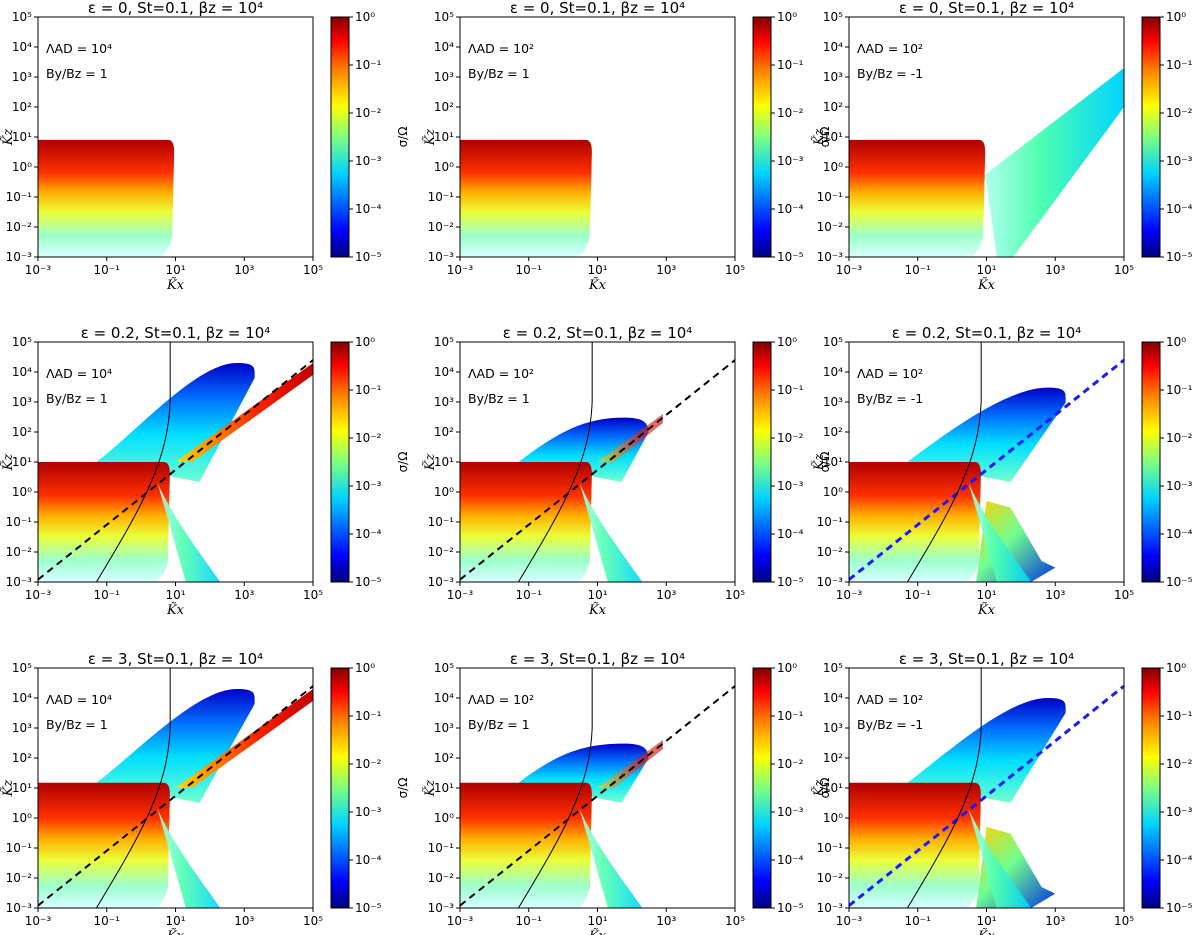 The height and width of the screenshot is (935, 1200). Describe the element at coordinates (22, 462) in the screenshot. I see `y-tick-label: 10¹` at that location.